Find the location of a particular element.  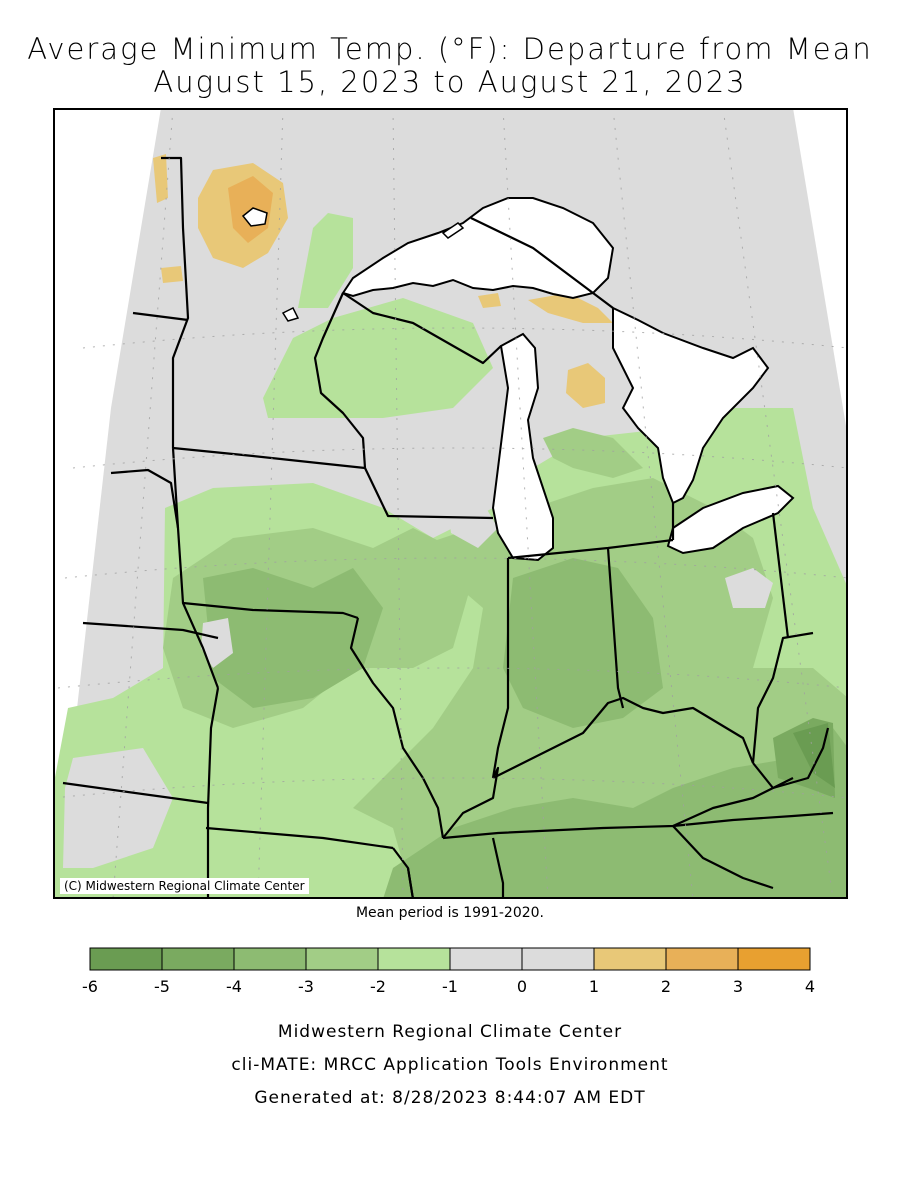

lake-erie is located at coordinates (730, 519).